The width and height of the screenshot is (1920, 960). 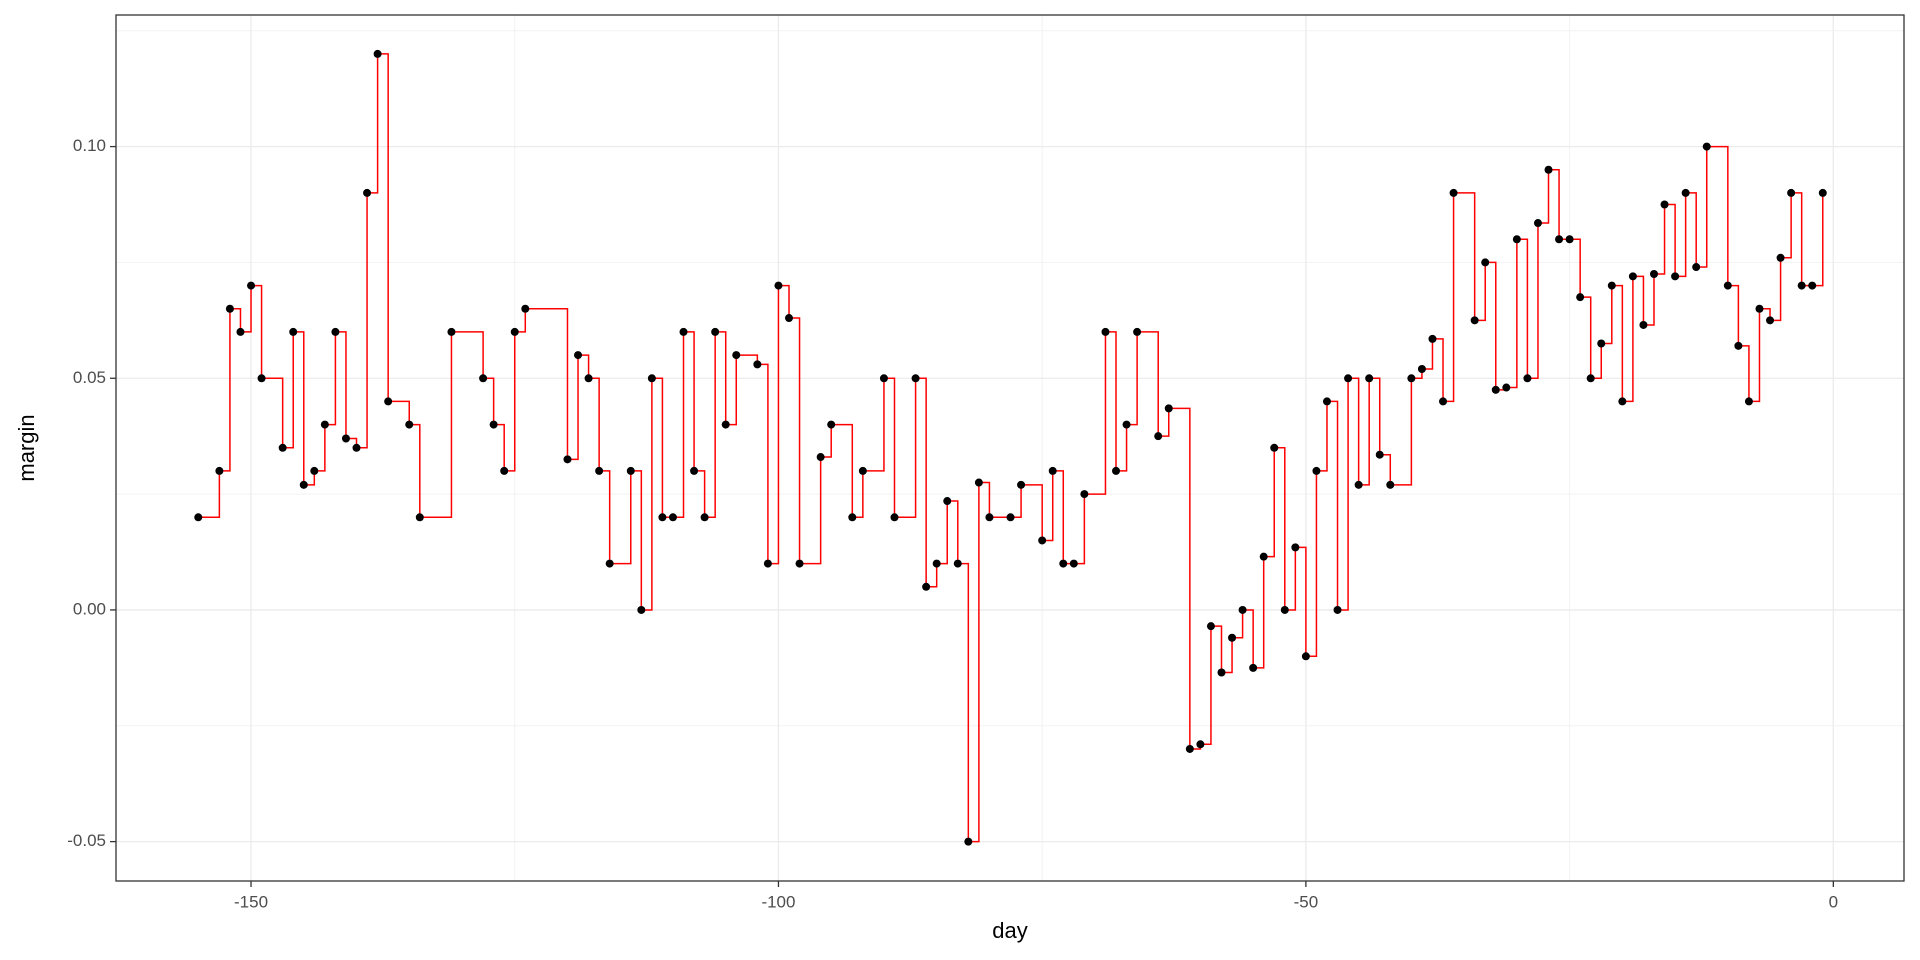 I want to click on y-tick-label: 0.05, so click(x=89, y=377).